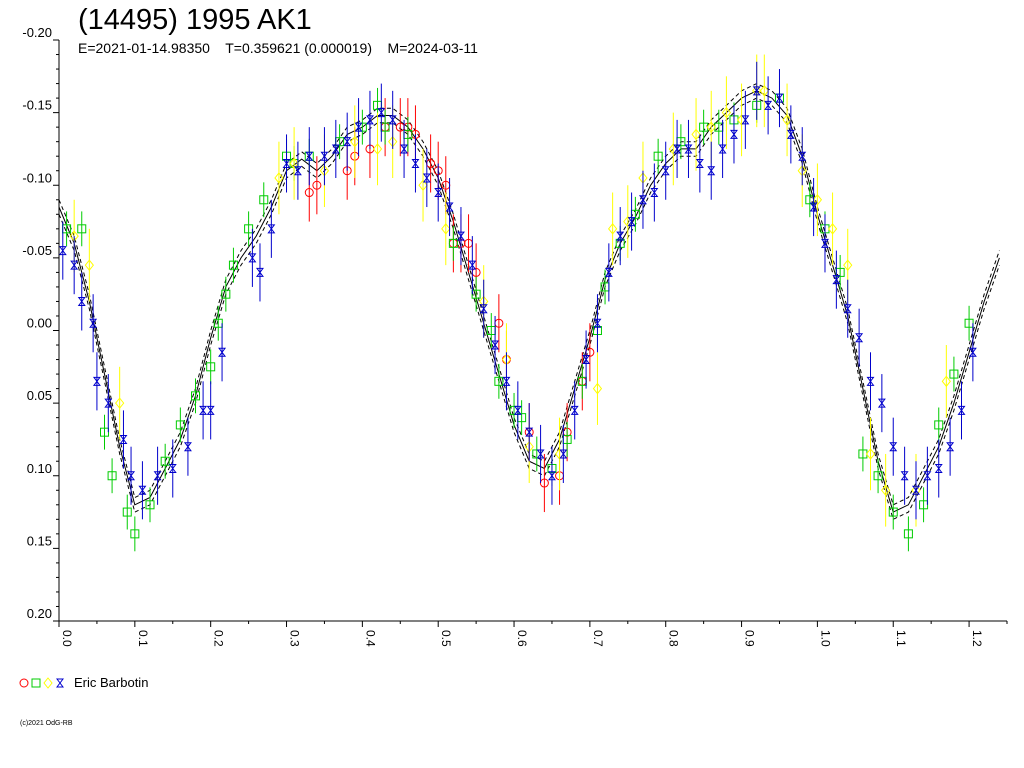 The height and width of the screenshot is (768, 1024). Describe the element at coordinates (48, 683) in the screenshot. I see `legend-marker-diamond` at that location.